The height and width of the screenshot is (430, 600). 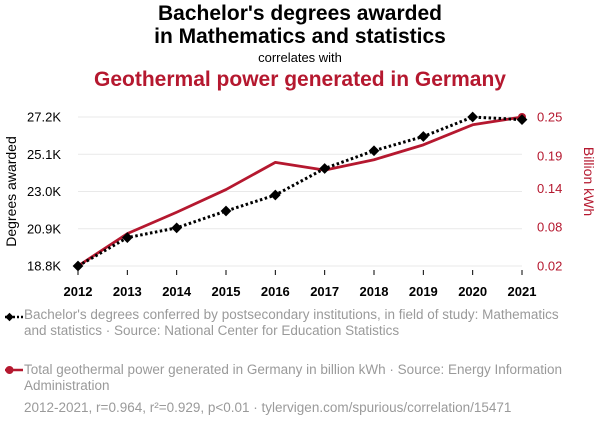 What do you see at coordinates (472, 291) in the screenshot?
I see `x-tick-label: 2020` at bounding box center [472, 291].